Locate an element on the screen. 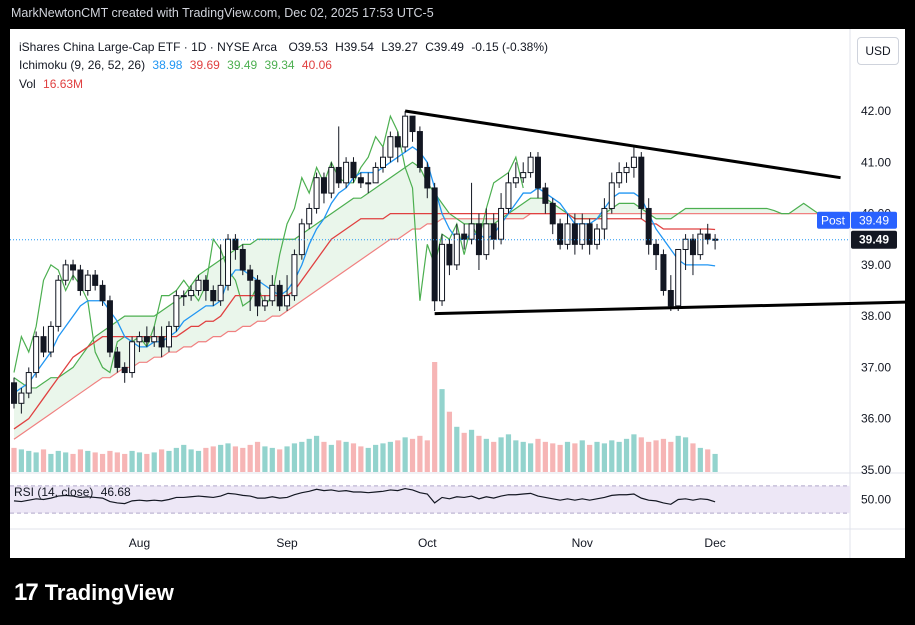 This screenshot has width=915, height=625. currency-button: USD is located at coordinates (878, 51).